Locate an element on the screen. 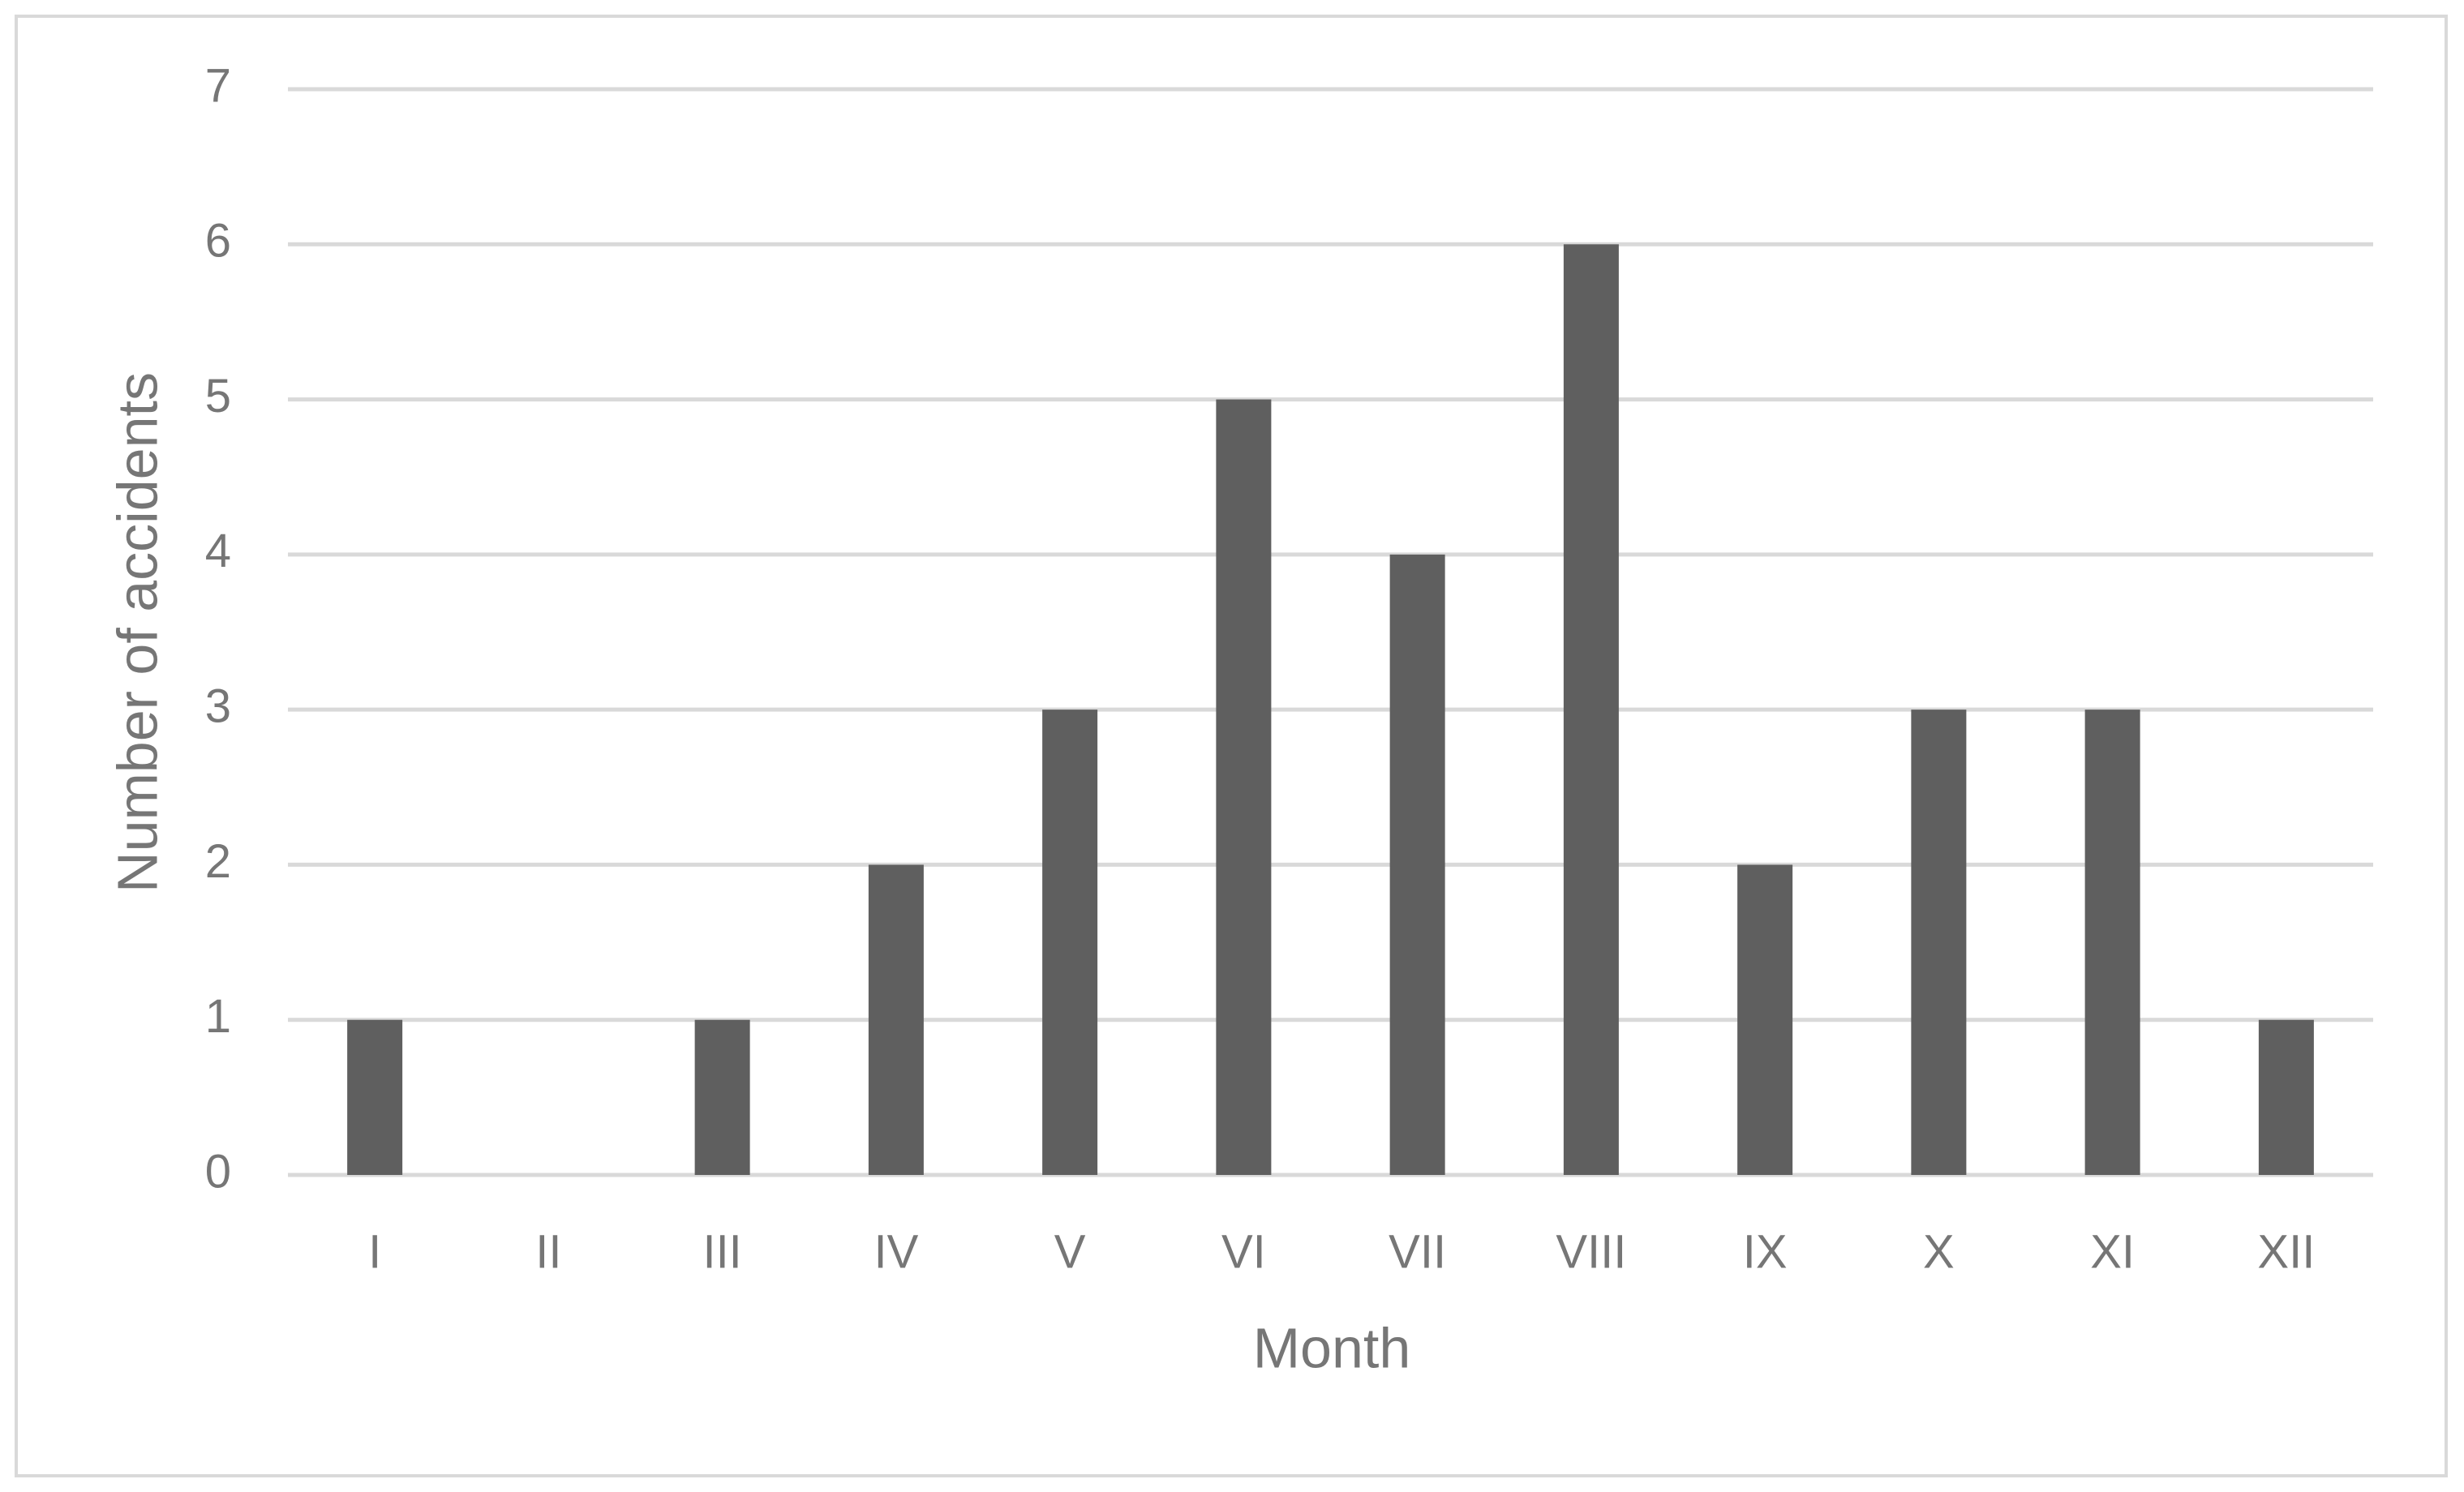 Image resolution: width=2464 pixels, height=1492 pixels. y-axis-title: Number of accidents is located at coordinates (137, 632).